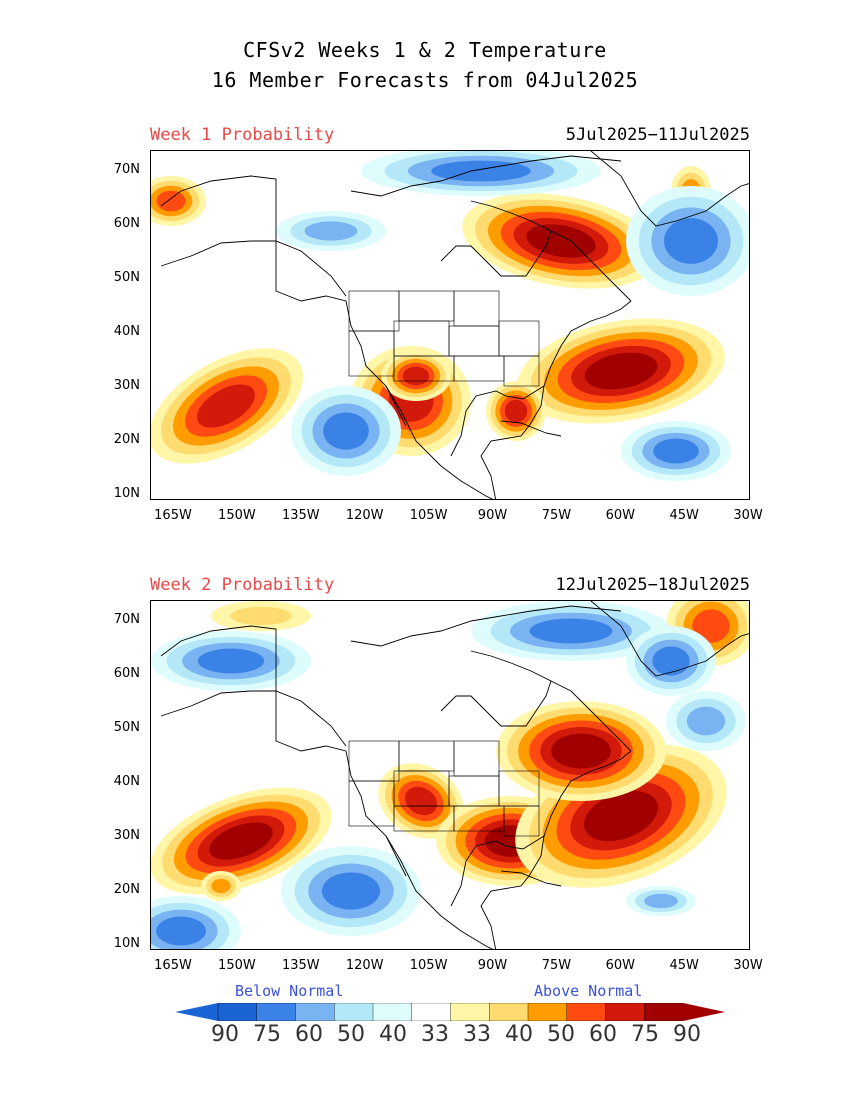 This screenshot has width=850, height=1100. Describe the element at coordinates (652, 585) in the screenshot. I see `week2-dates: 12Jul2025−18Jul2025` at that location.